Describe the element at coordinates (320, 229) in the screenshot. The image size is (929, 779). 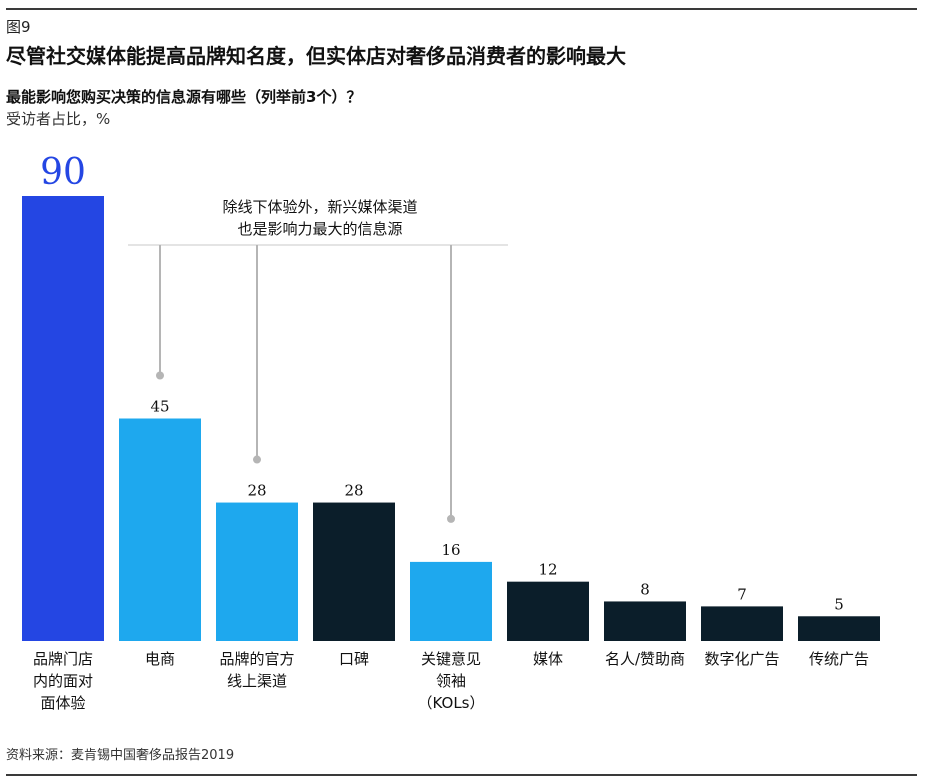
I see `annotation-line-2: 也是影响力最大的信息源` at that location.